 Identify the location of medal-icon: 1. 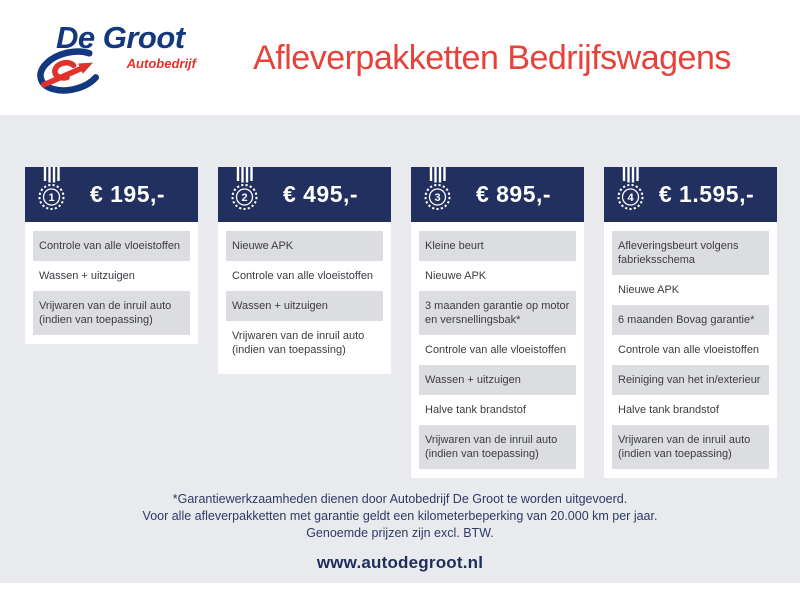
(51, 188).